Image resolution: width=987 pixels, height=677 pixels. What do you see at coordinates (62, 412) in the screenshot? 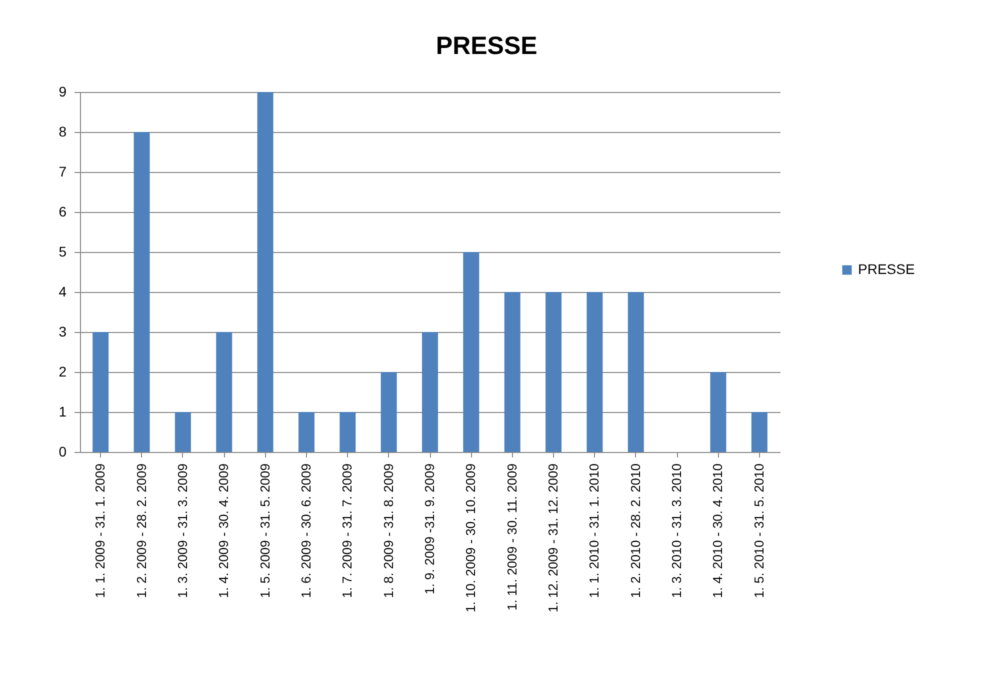
I see `y-tick-label: 1` at bounding box center [62, 412].